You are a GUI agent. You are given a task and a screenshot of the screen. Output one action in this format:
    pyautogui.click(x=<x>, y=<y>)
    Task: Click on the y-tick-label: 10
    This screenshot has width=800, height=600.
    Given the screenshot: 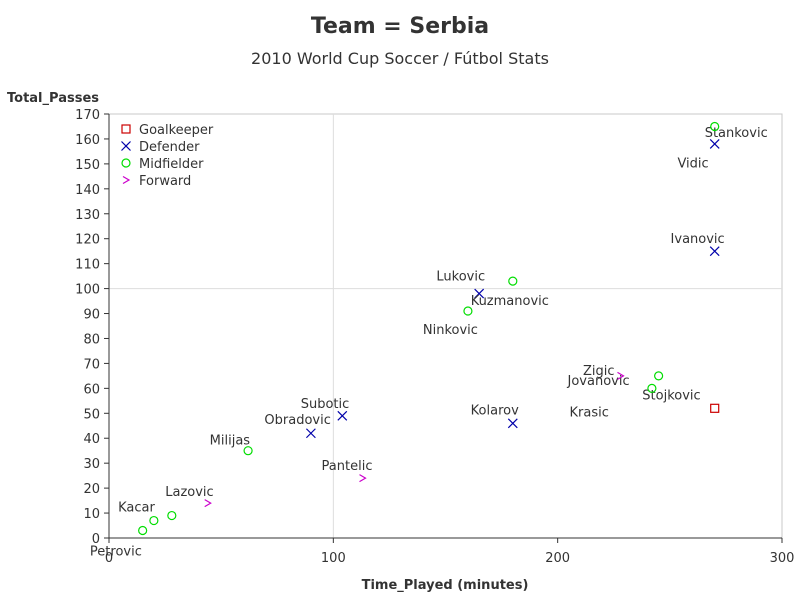 What is the action you would take?
    pyautogui.click(x=91, y=514)
    